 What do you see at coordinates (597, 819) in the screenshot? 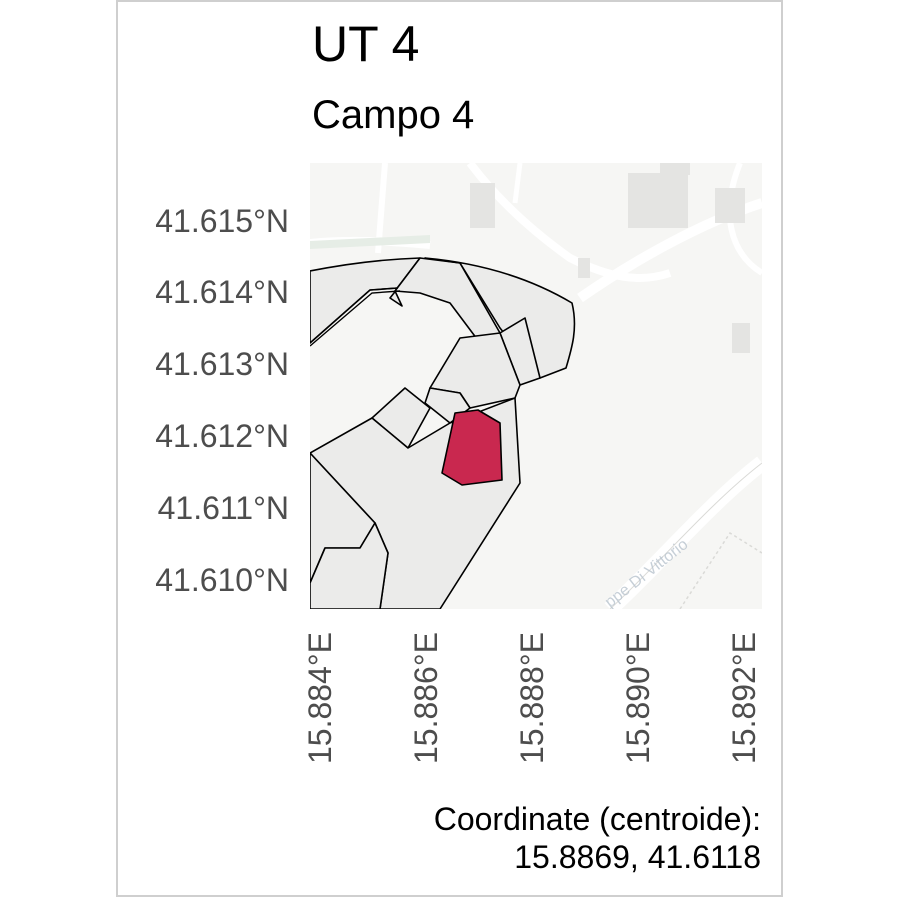
I see `centroid-caption-label: Coordinate (centroide):` at bounding box center [597, 819].